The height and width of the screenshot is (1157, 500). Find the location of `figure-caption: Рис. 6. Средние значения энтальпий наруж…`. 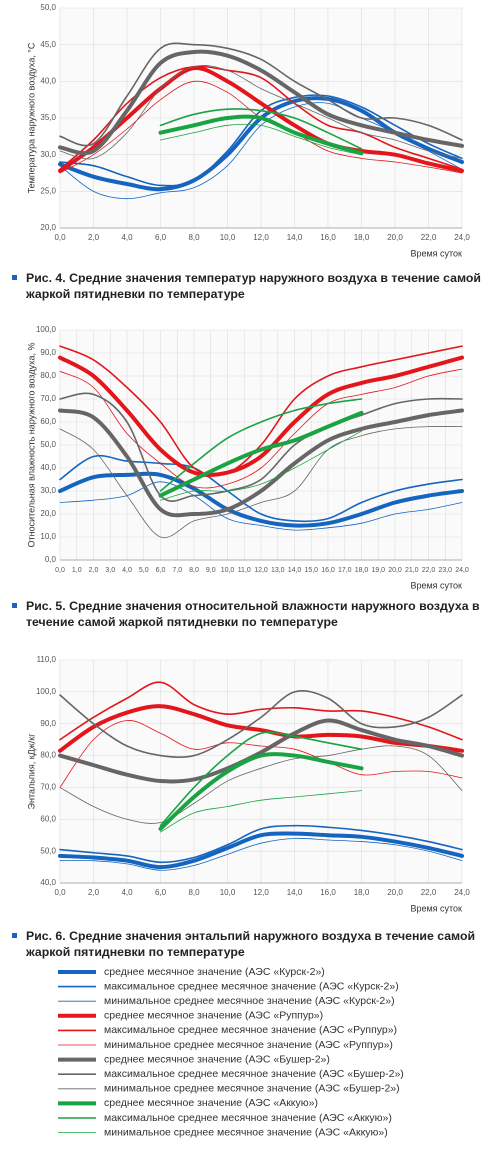

figure-caption: Рис. 6. Средние значения энтальпий наруж… is located at coordinates (251, 944).